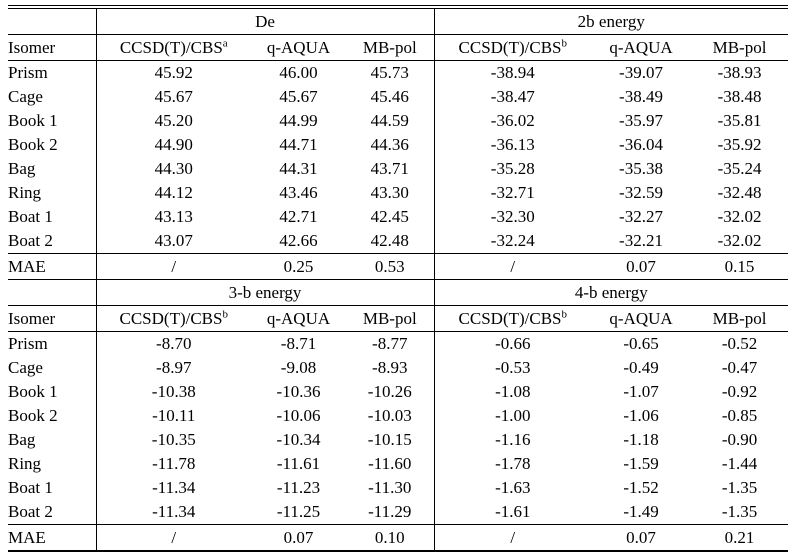 This screenshot has height=554, width=794. What do you see at coordinates (513, 367) in the screenshot?
I see `energy-value-cell: -0.53` at bounding box center [513, 367].